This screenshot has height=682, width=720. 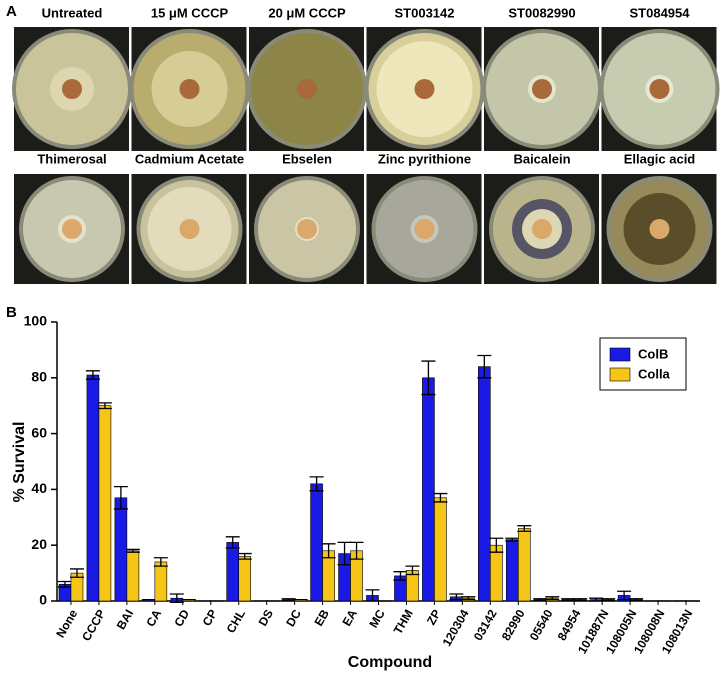 What do you see at coordinates (425, 12) in the screenshot?
I see `dish-label: ST003142` at bounding box center [425, 12].